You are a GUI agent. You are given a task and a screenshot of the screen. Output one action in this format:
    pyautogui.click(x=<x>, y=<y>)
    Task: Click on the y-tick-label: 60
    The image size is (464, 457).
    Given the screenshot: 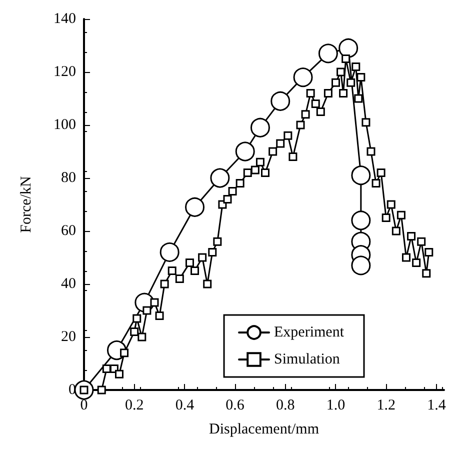 What is the action you would take?
    pyautogui.click(x=68, y=231)
    